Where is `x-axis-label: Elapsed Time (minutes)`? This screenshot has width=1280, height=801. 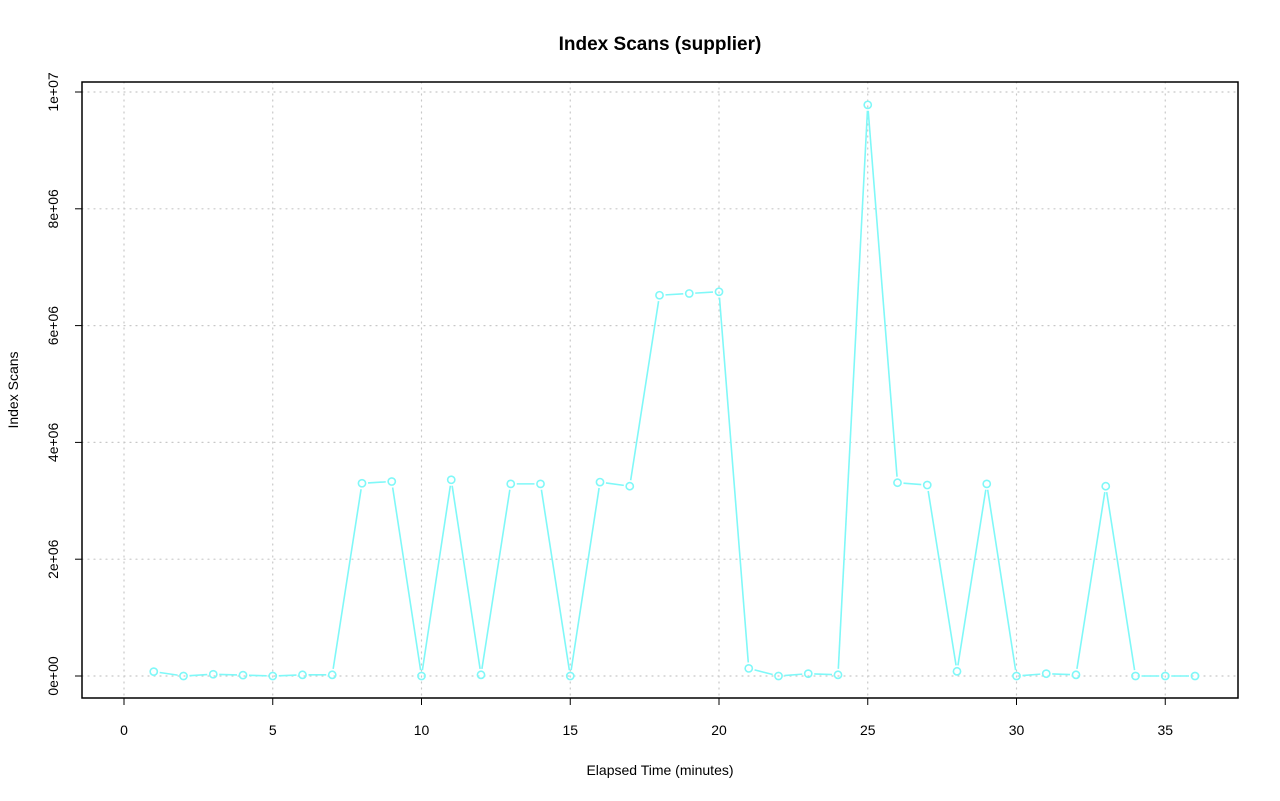
x-axis-label: Elapsed Time (minutes) is located at coordinates (659, 770).